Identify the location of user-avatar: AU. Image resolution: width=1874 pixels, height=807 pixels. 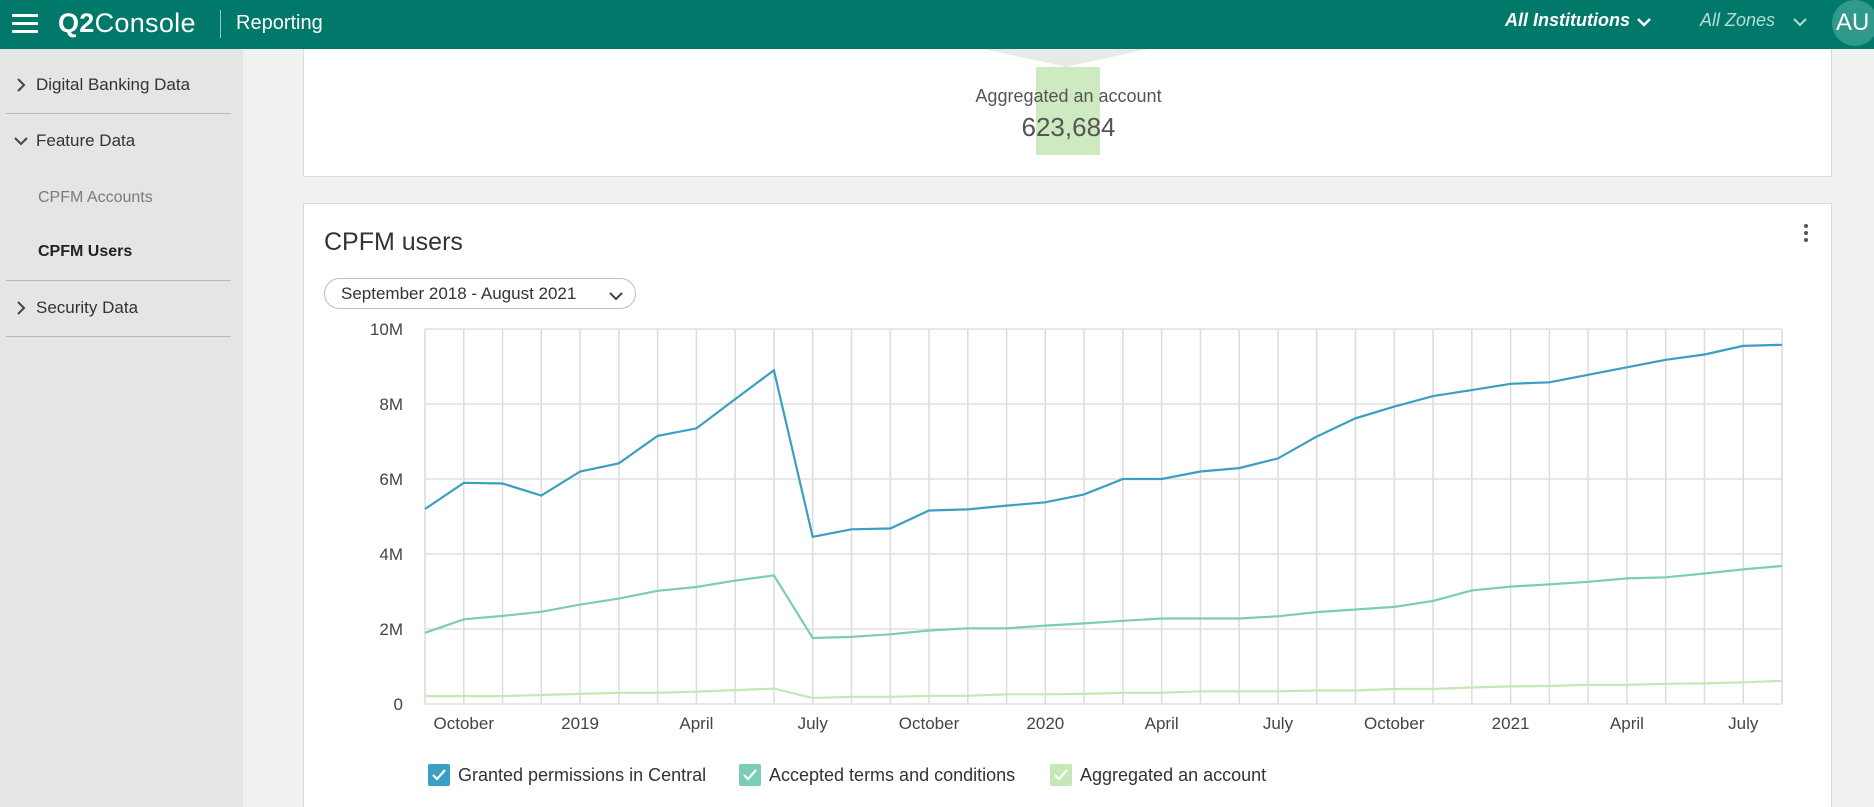
(1853, 23).